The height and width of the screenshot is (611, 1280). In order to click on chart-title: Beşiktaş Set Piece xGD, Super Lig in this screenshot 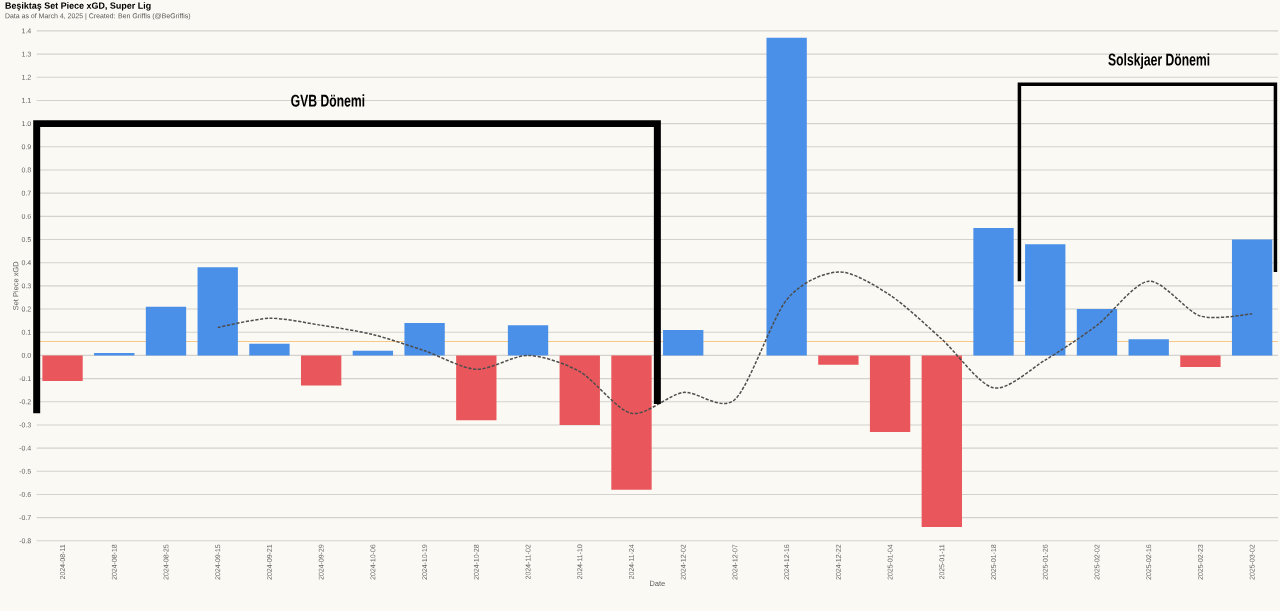, I will do `click(78, 6)`.